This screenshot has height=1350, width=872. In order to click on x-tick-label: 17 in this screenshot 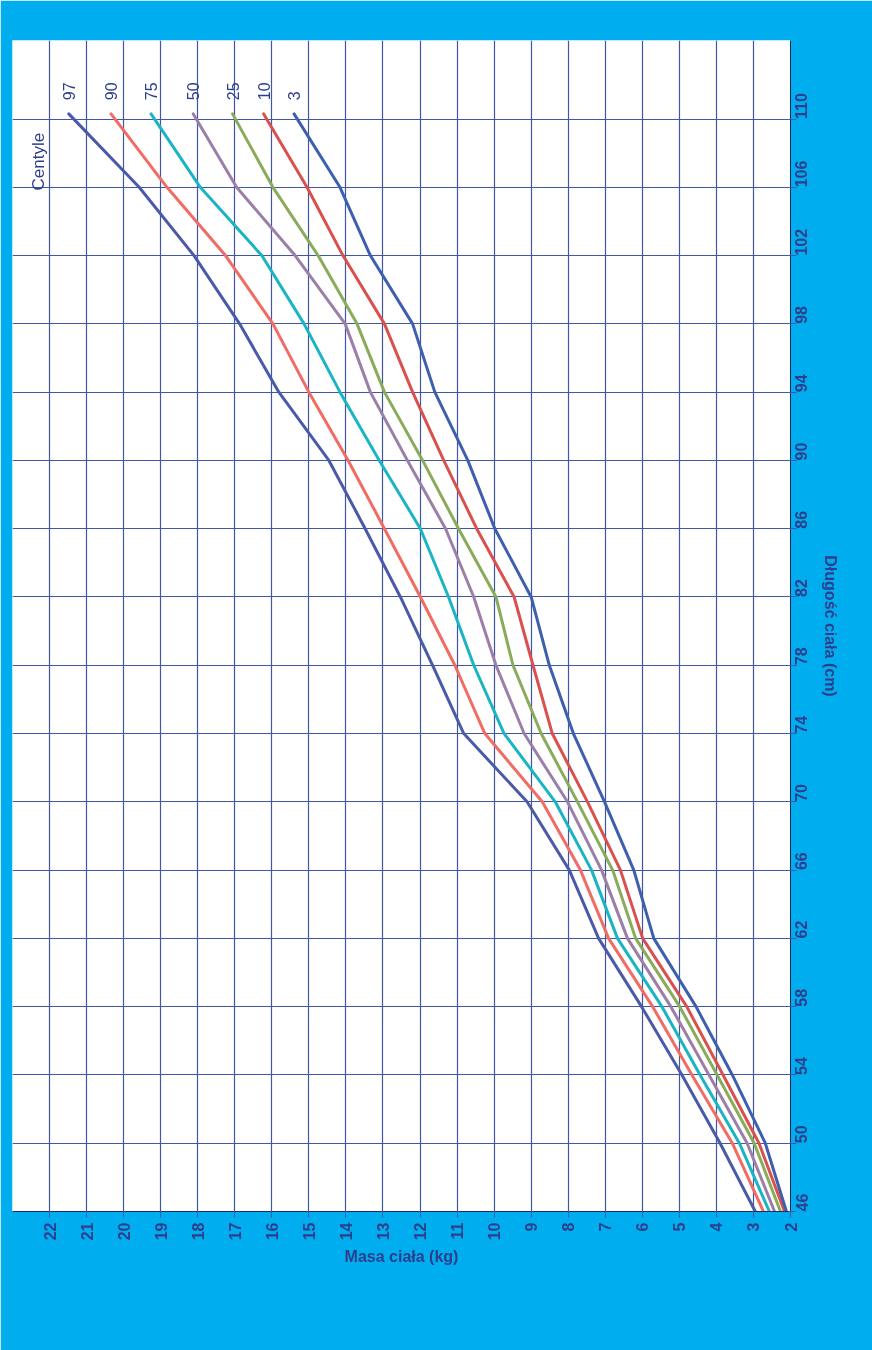, I will do `click(235, 1231)`.